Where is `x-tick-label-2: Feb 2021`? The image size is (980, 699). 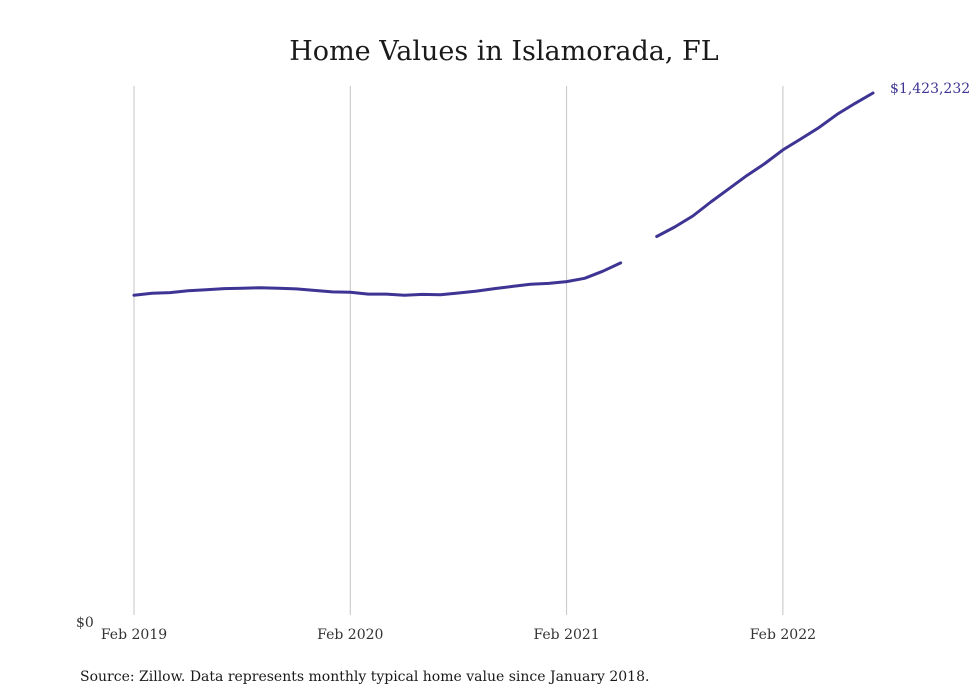
x-tick-label-2: Feb 2021 is located at coordinates (566, 635).